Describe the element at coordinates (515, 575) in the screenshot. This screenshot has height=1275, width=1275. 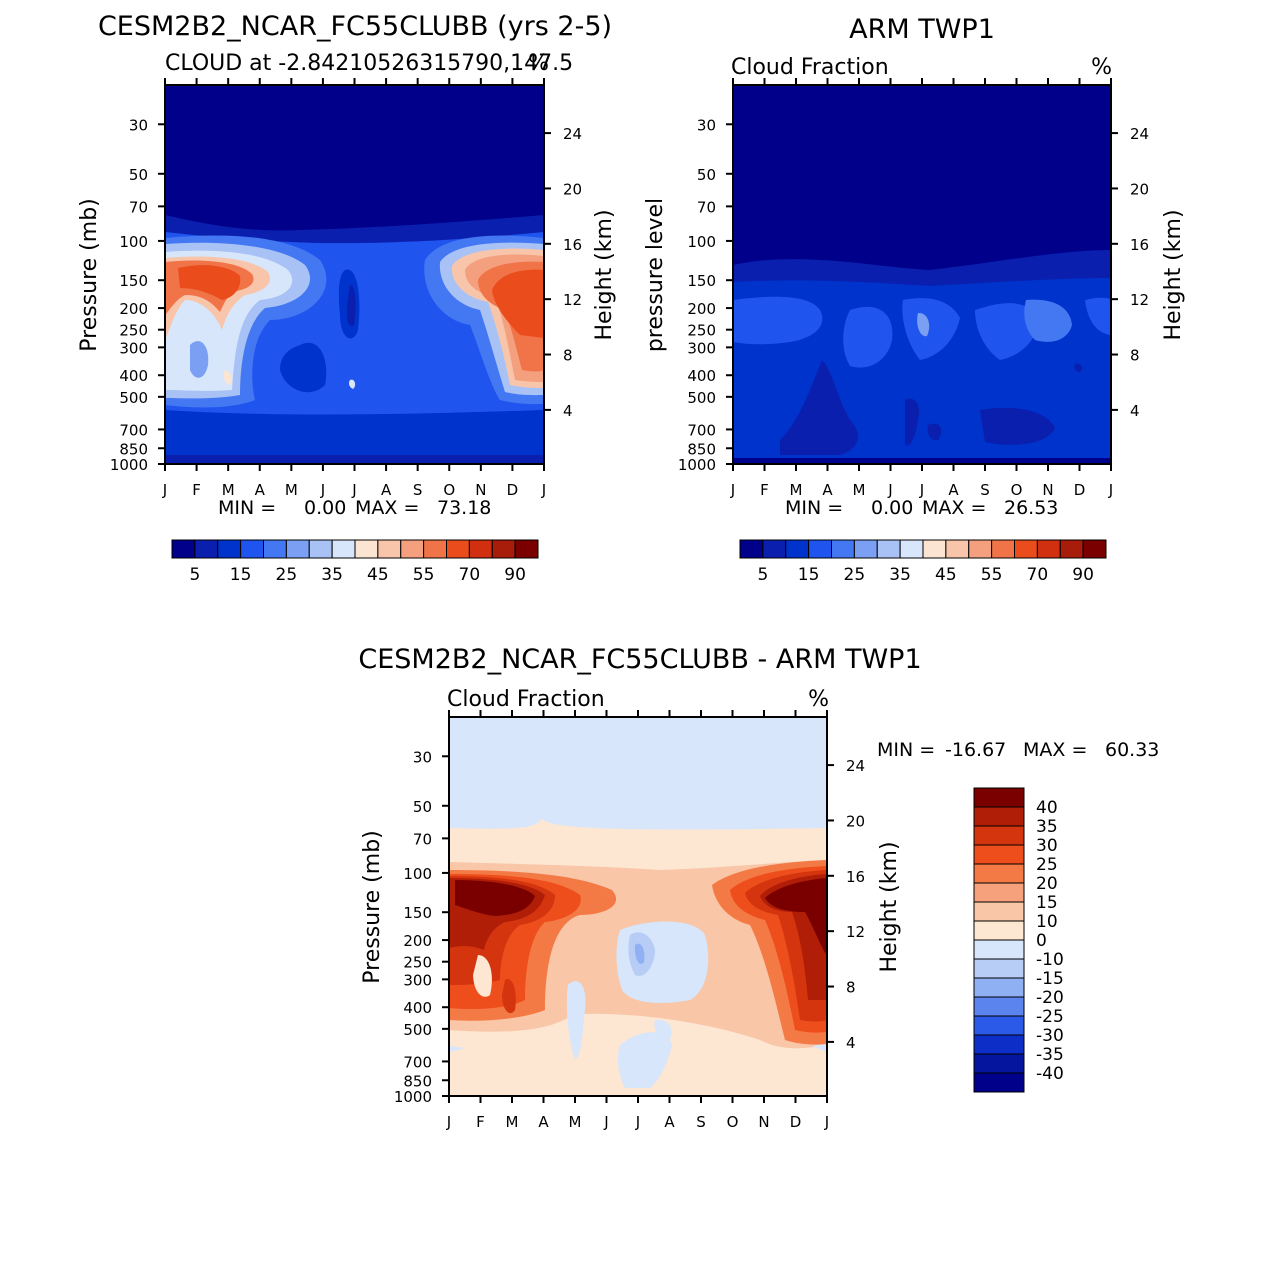
I see `colorbar-label: 90` at that location.